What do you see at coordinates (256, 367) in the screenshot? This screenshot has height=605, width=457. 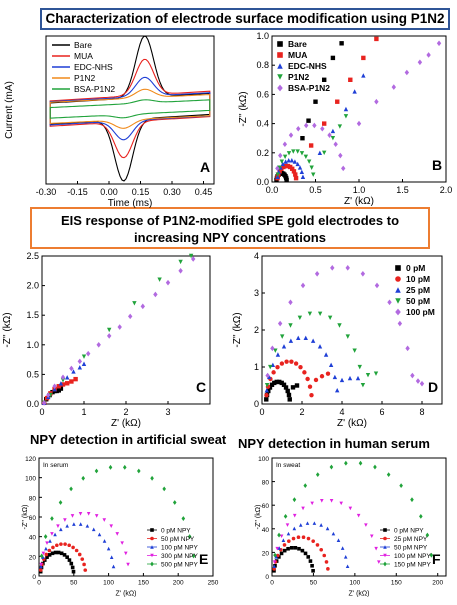 I see `y-tick-label: 1` at bounding box center [256, 367].